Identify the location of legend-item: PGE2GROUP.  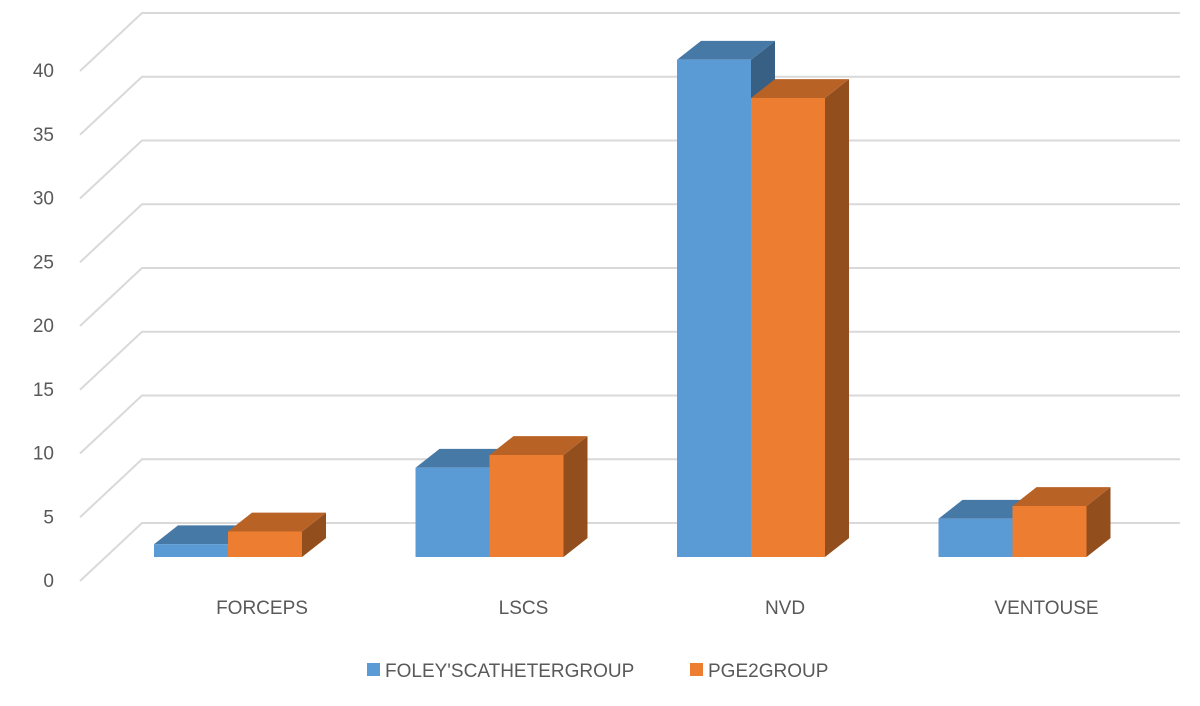
(759, 671).